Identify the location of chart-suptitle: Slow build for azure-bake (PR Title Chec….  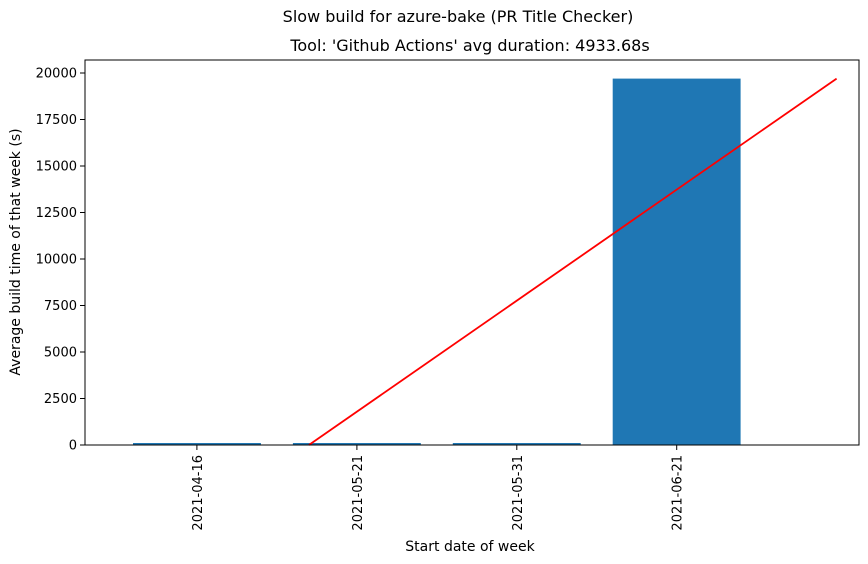
(458, 16).